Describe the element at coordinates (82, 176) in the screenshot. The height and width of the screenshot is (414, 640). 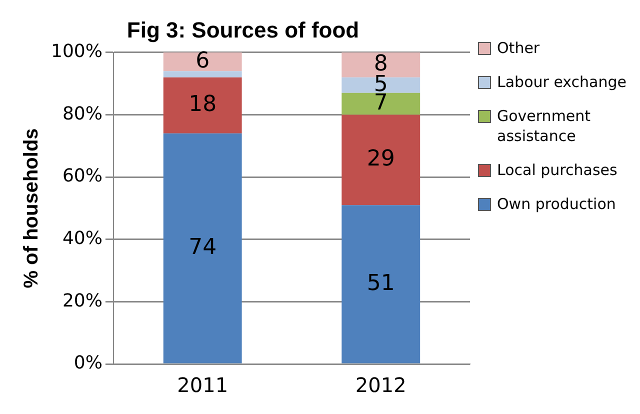
I see `y-tick-label: 60%` at that location.